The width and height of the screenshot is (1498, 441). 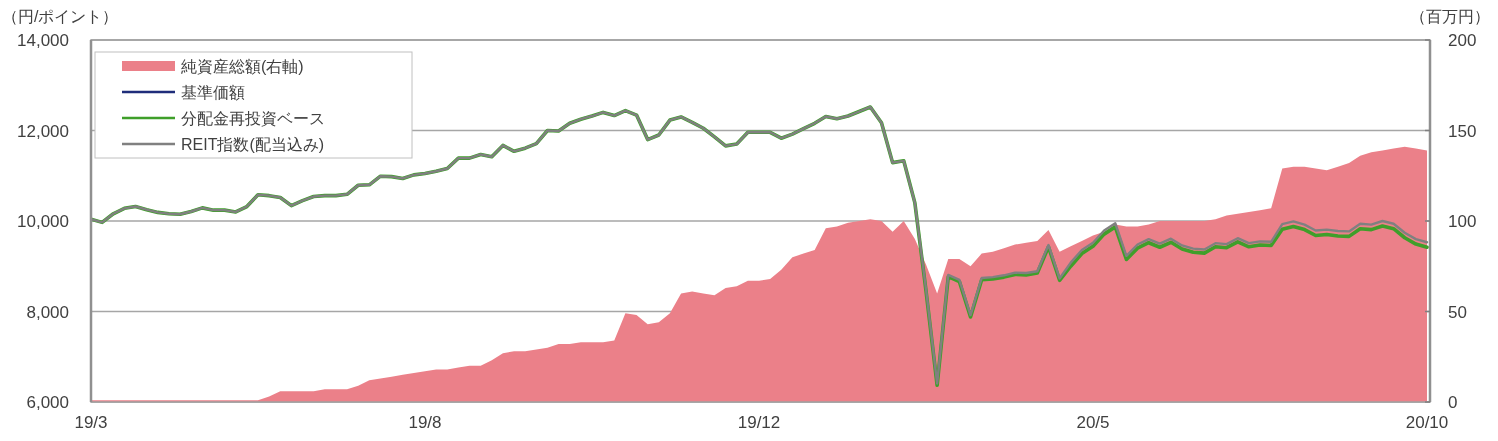 I want to click on legend-label: 分配金再投資ベース, so click(x=253, y=118).